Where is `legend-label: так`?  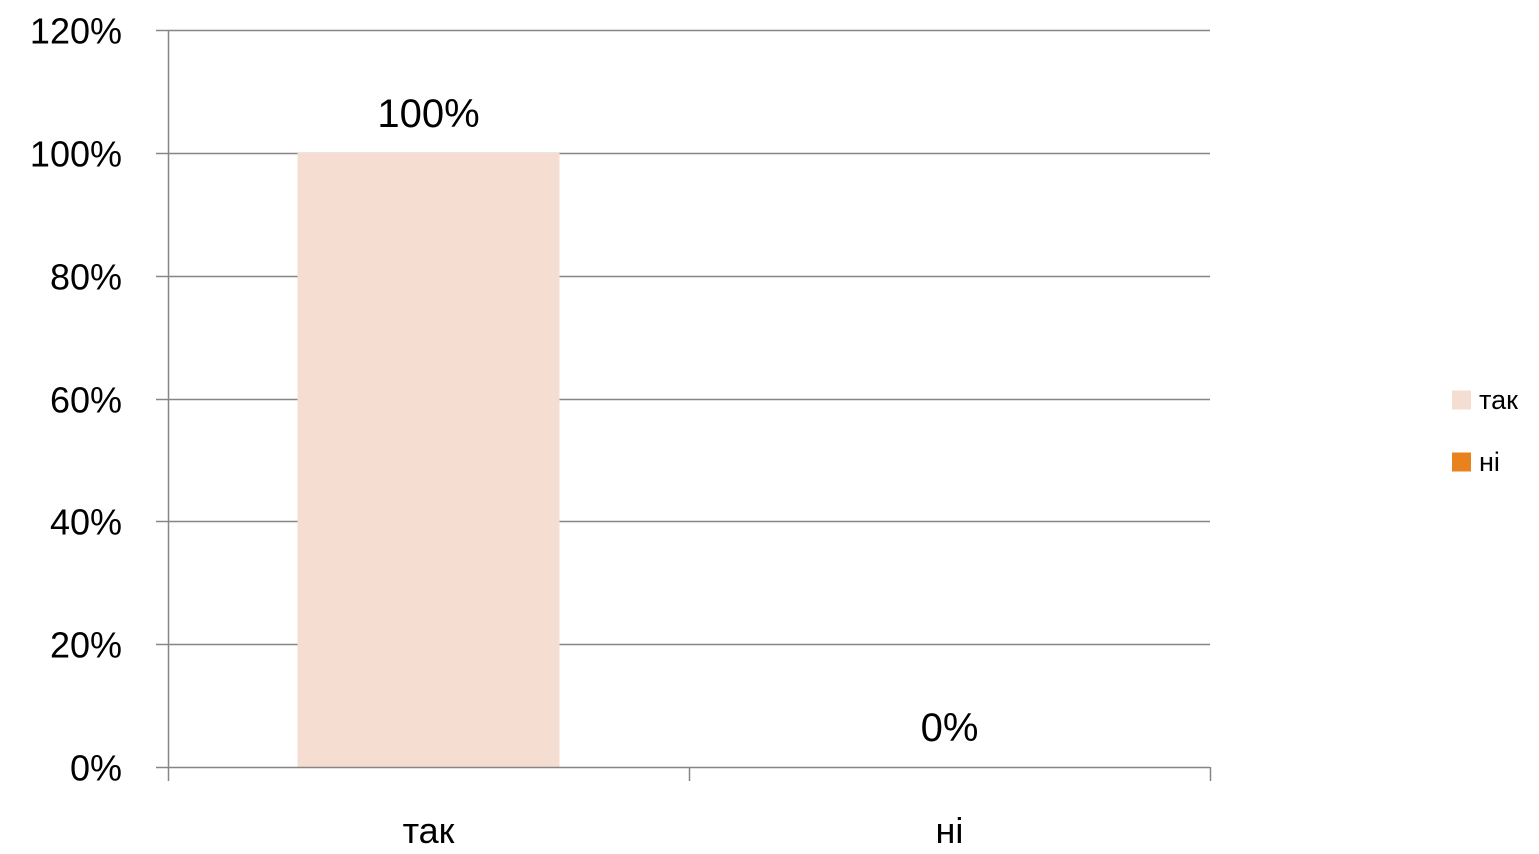 legend-label: так is located at coordinates (1498, 400).